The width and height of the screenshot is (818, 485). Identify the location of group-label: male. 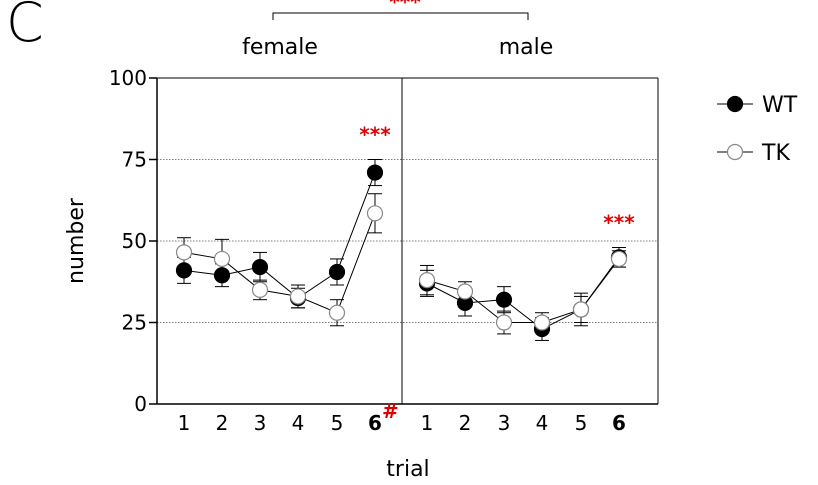
(526, 47).